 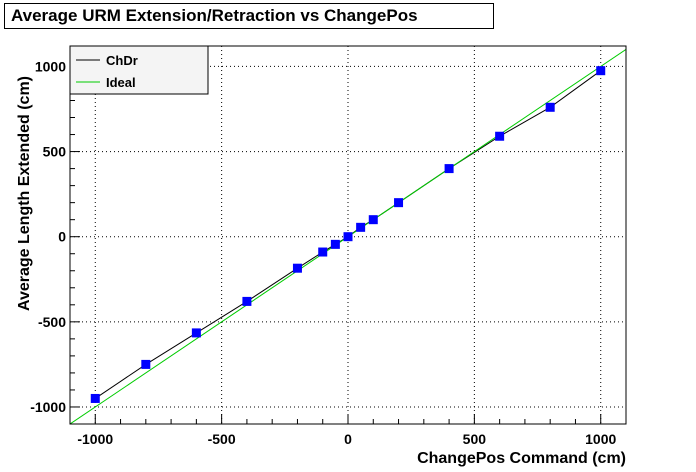 What do you see at coordinates (121, 82) in the screenshot?
I see `legend-label-ideal: Ideal` at bounding box center [121, 82].